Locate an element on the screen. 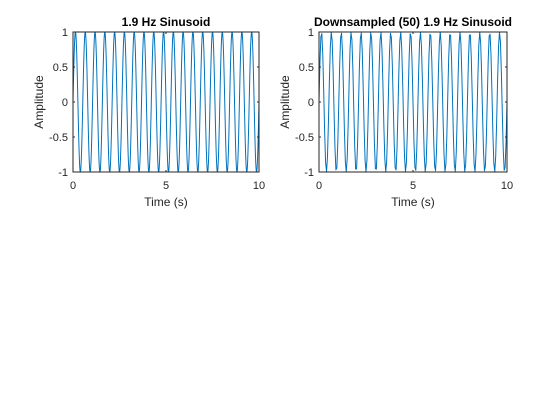 Image resolution: width=560 pixels, height=420 pixels. plot-title: Downsampled (50) 1.9 Hz Sinusoid is located at coordinates (413, 22).